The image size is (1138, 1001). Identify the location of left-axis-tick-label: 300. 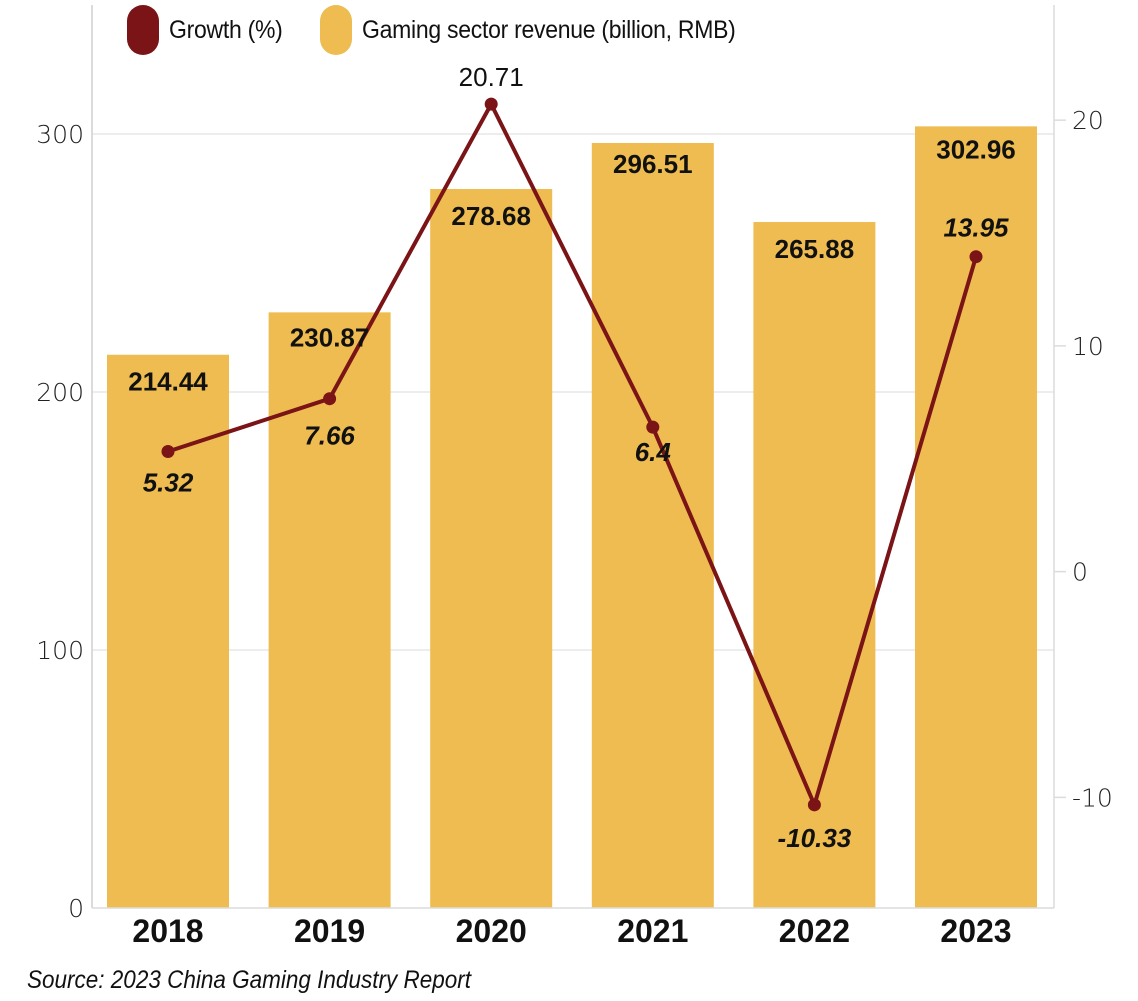
(60, 134).